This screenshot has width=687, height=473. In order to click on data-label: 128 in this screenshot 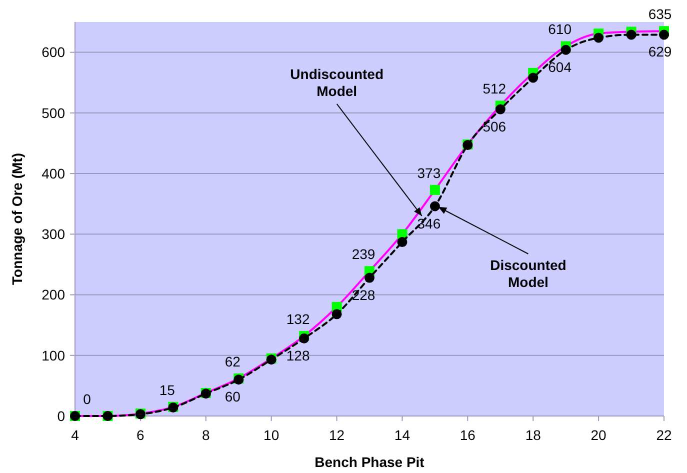, I will do `click(298, 355)`.